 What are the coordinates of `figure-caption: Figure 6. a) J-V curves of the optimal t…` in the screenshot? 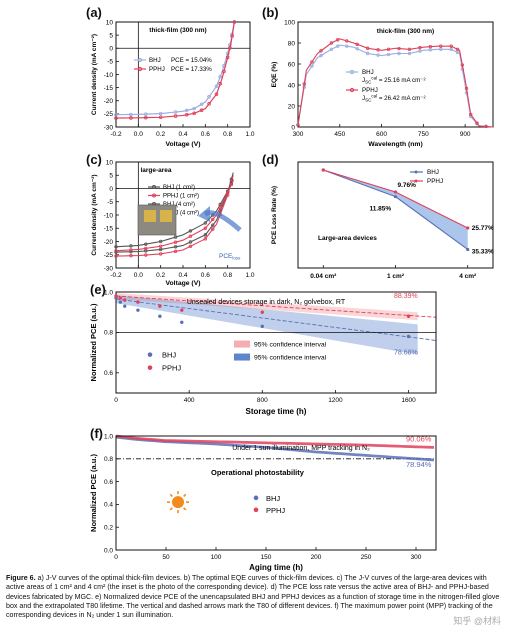 It's located at (255, 597).